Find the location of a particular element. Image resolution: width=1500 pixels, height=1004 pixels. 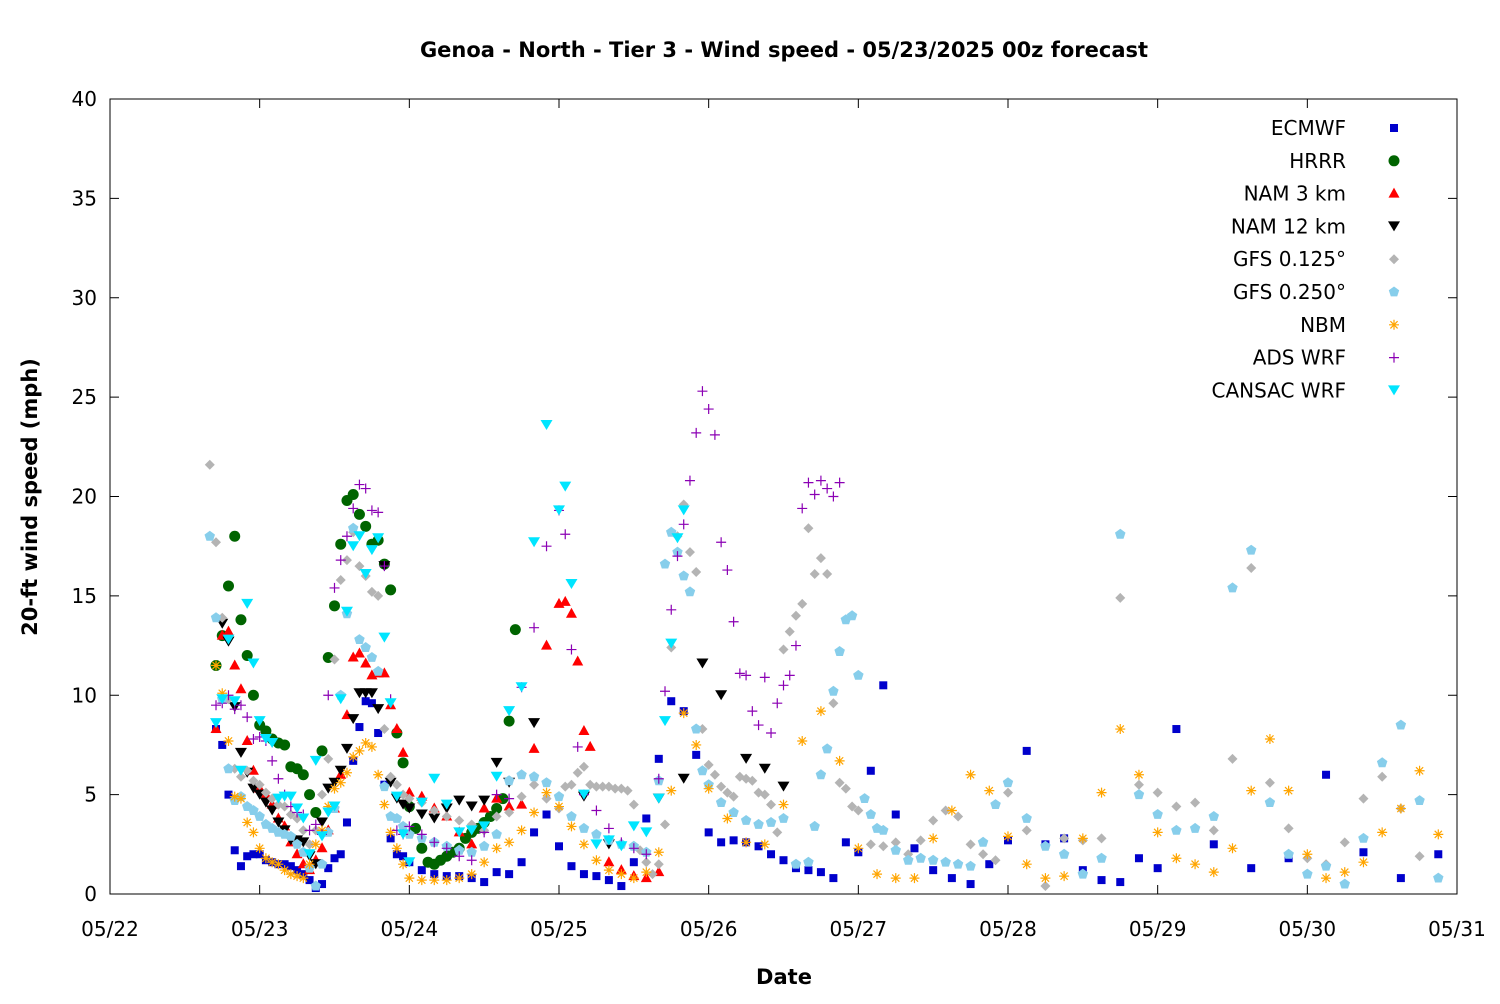

legend-label: NBM is located at coordinates (1323, 325).